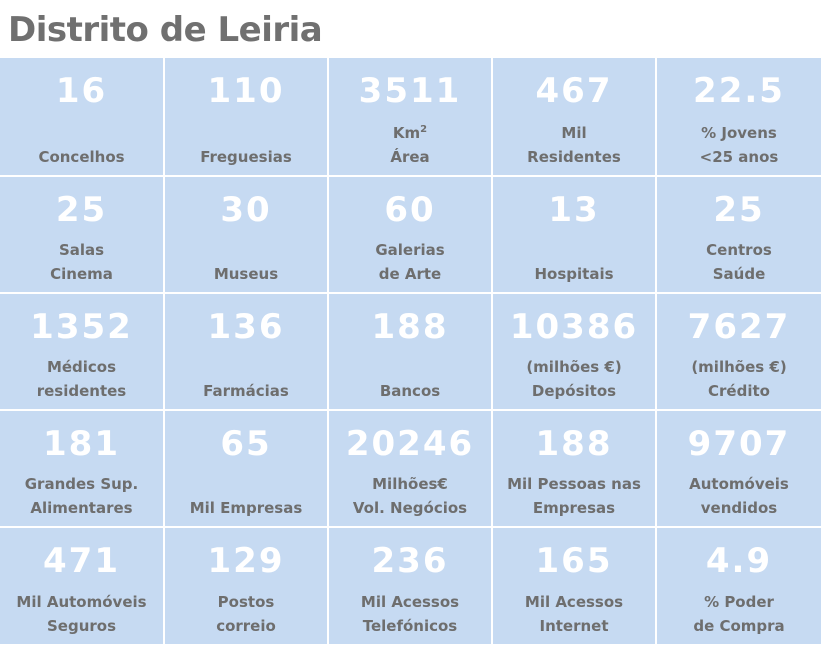 The width and height of the screenshot is (821, 646). Describe the element at coordinates (739, 250) in the screenshot. I see `stat-label-line1: Centros` at that location.